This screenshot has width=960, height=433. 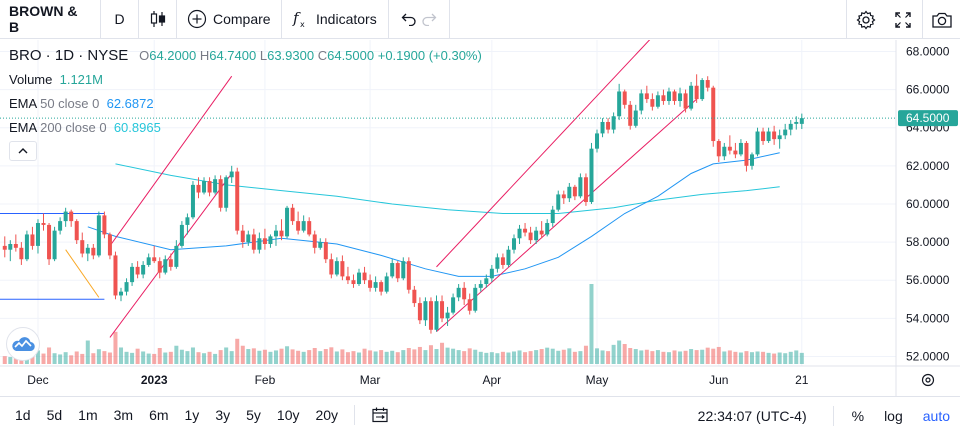 What do you see at coordinates (858, 415) in the screenshot?
I see `percent-scale-toggle: %` at bounding box center [858, 415].